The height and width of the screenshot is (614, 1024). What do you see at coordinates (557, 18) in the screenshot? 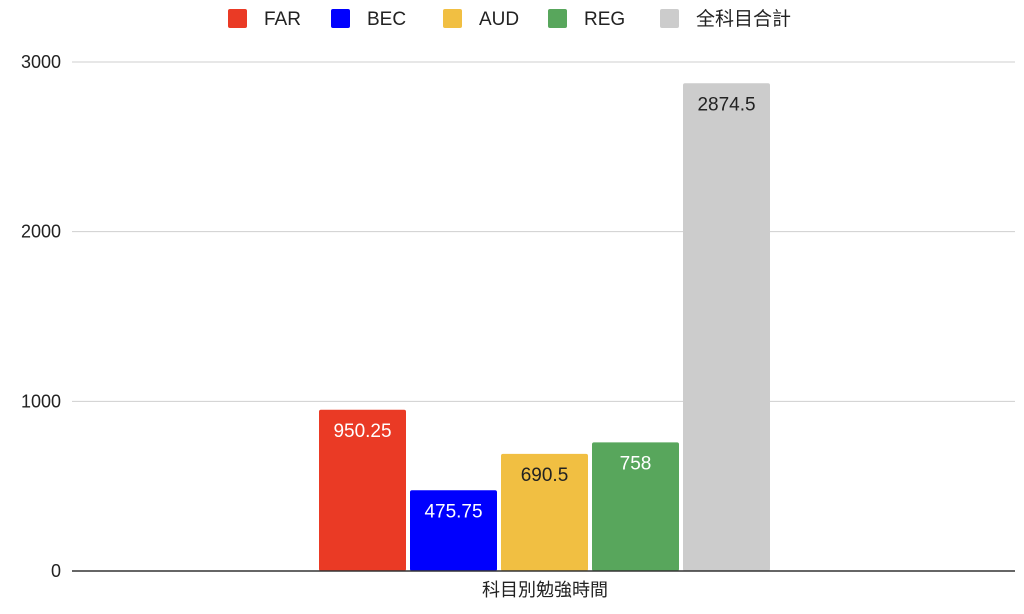
I see `legend-swatch-REG` at bounding box center [557, 18].